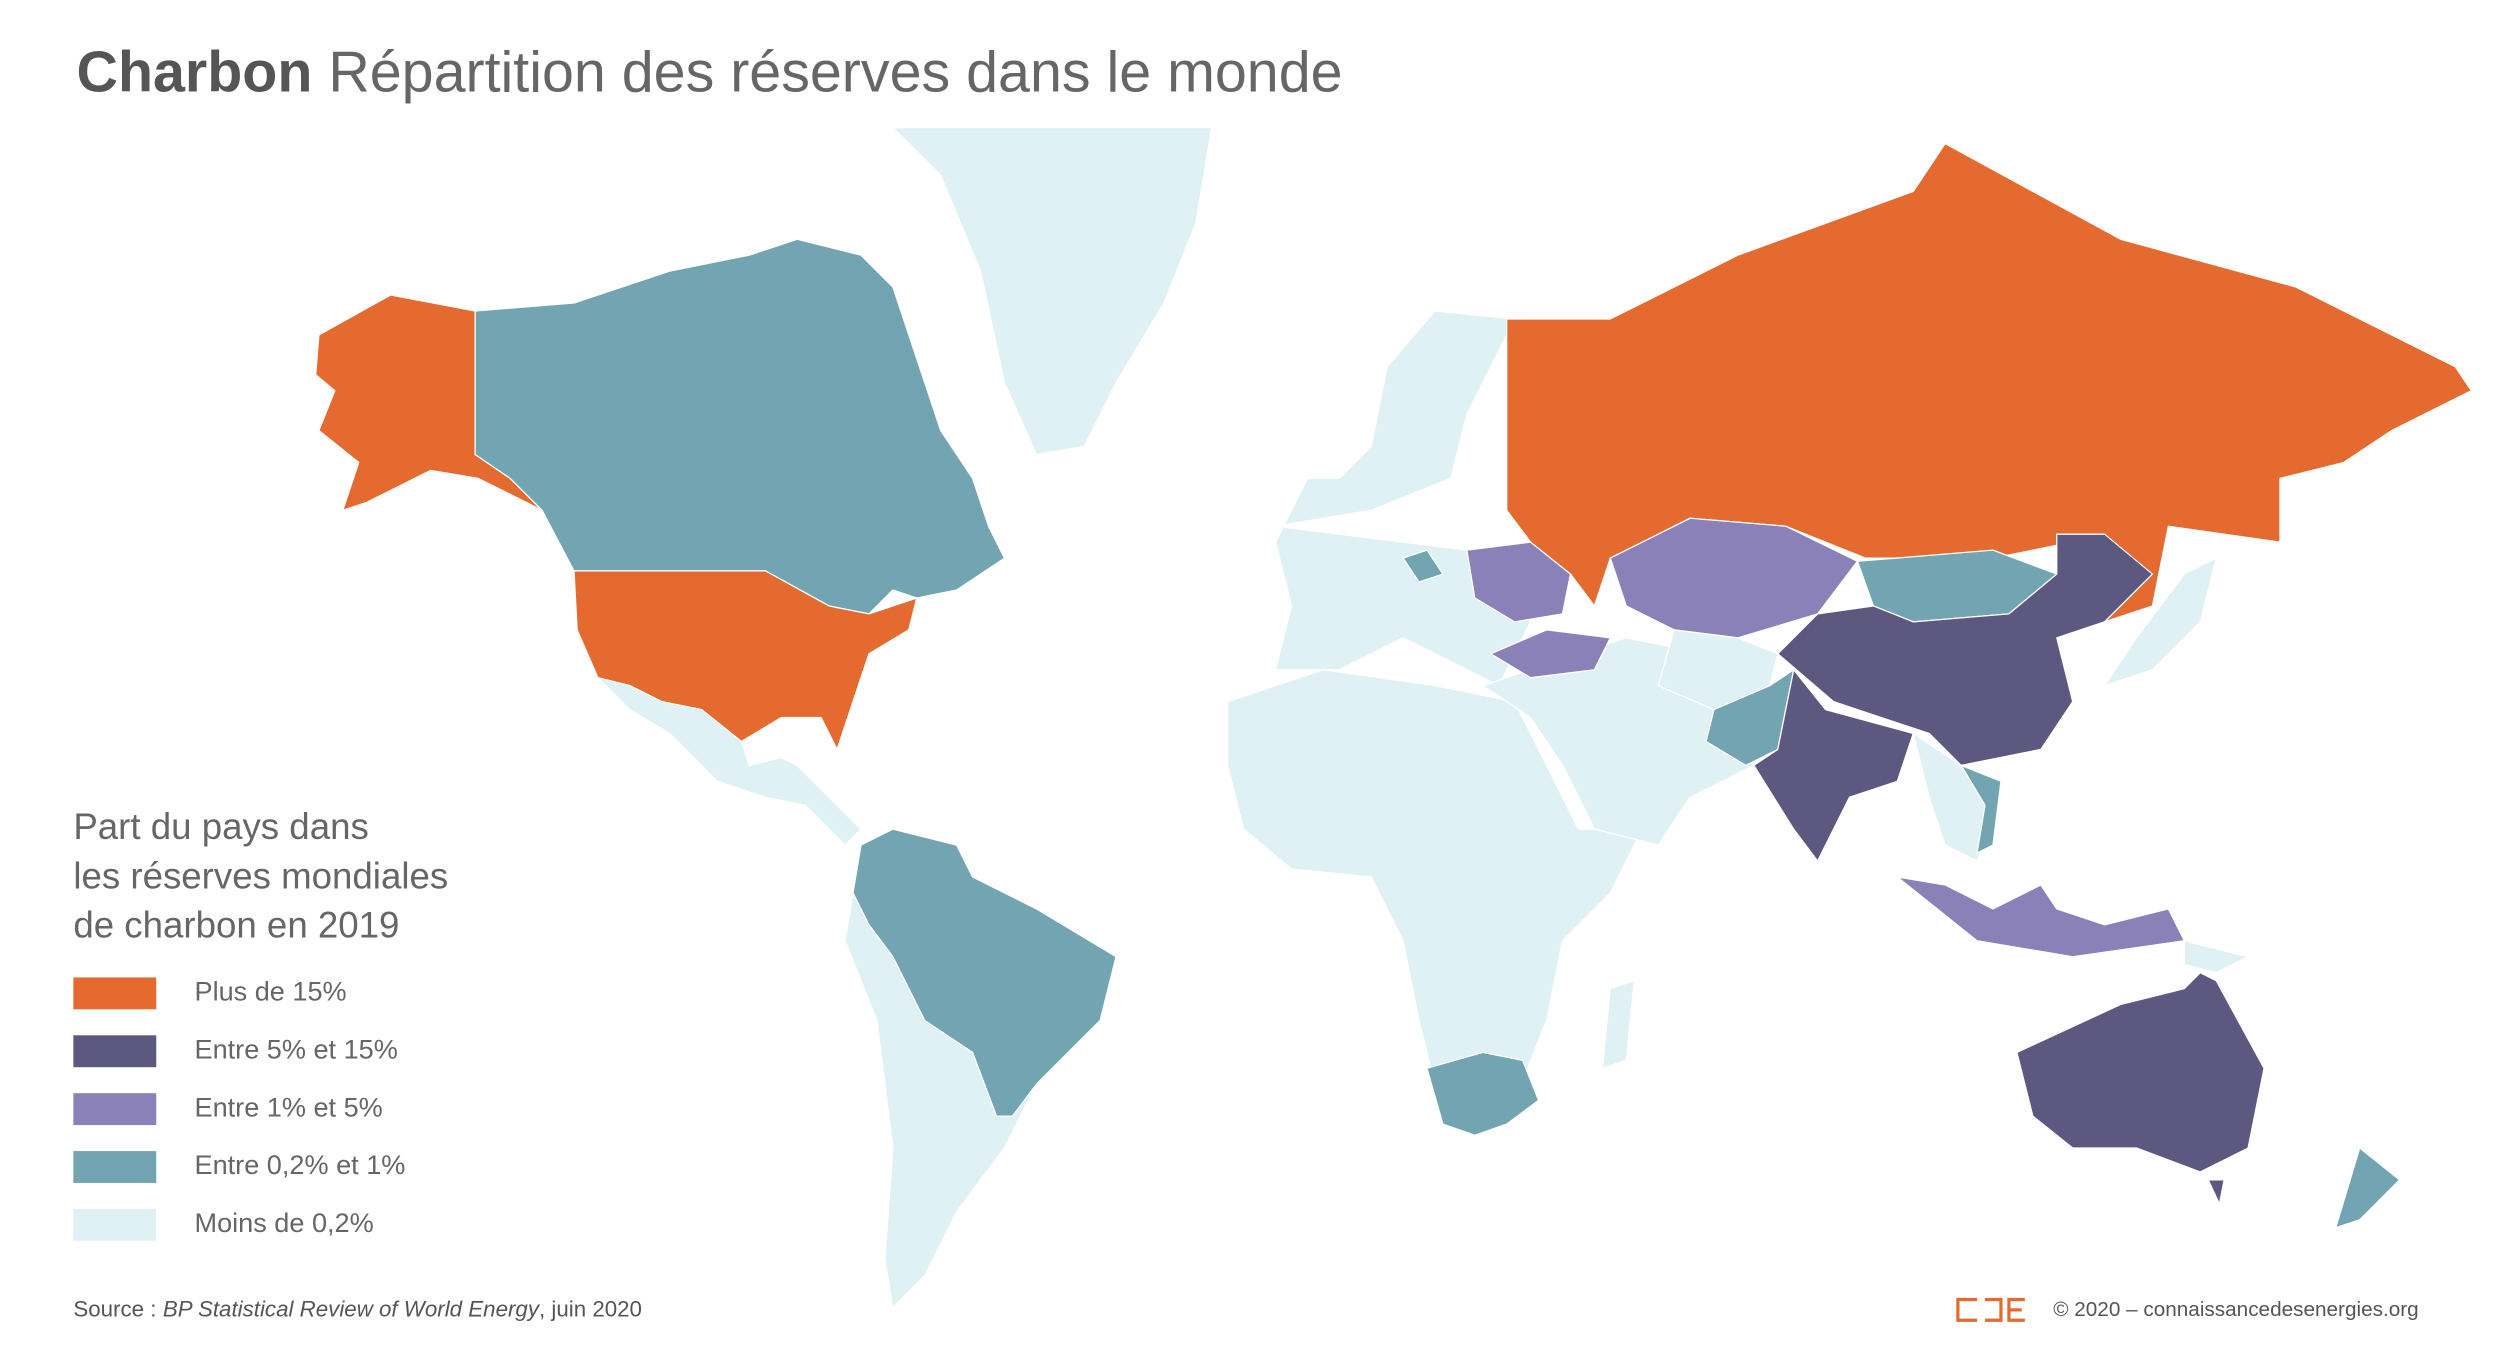 The image size is (2500, 1349). Describe the element at coordinates (740, 426) in the screenshot. I see `canada` at that location.